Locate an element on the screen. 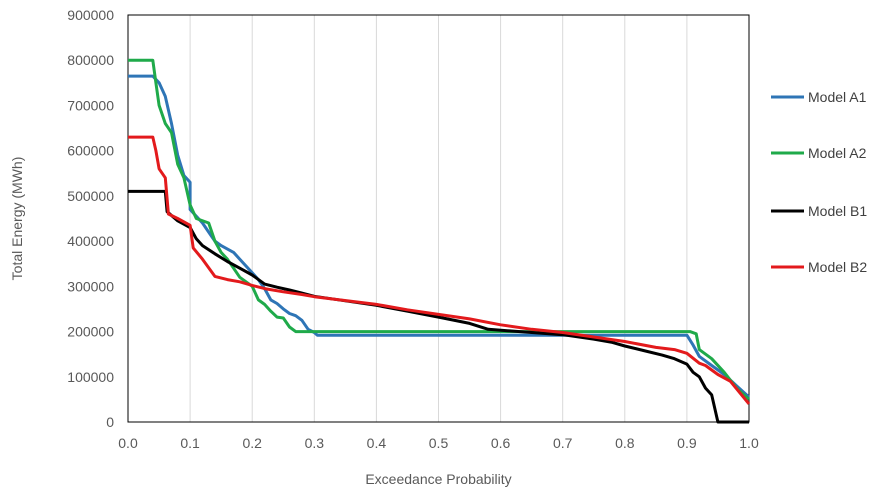 The width and height of the screenshot is (877, 487). y-tick-label: 300000 is located at coordinates (90, 286).